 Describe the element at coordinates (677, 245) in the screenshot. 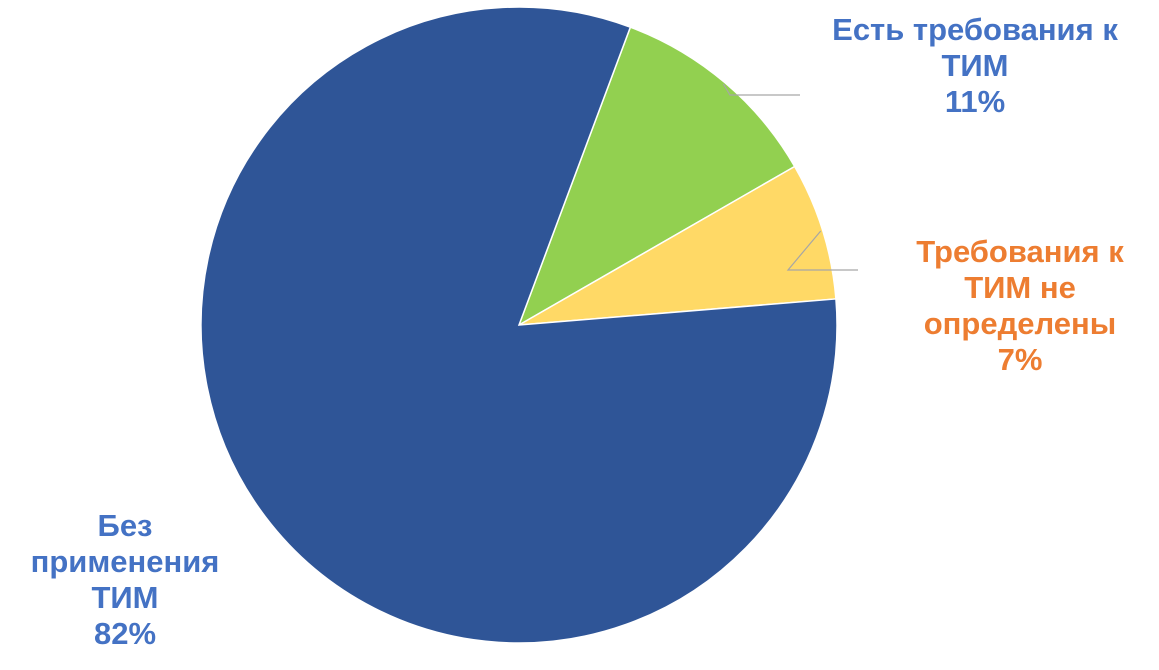

I see `pie-slice-bim-undefined` at that location.